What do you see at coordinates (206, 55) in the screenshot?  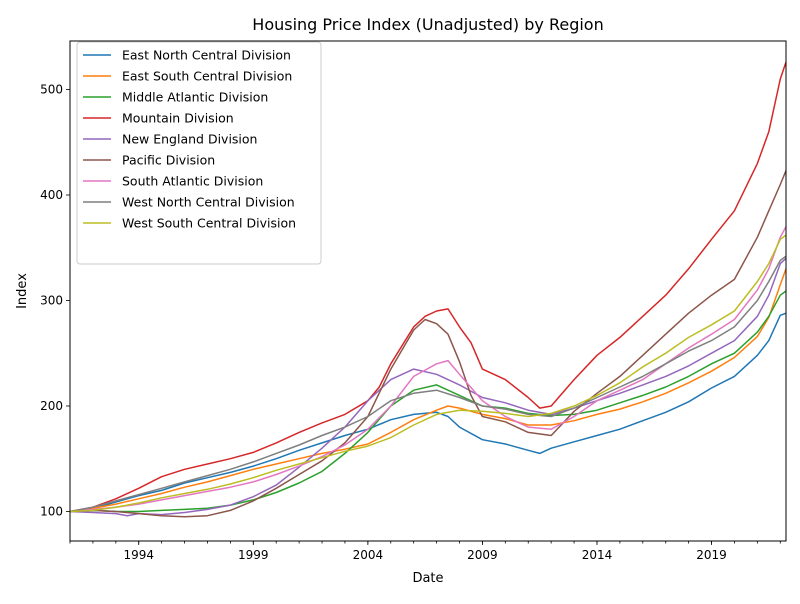 I see `legend-label: East North Central Division` at bounding box center [206, 55].